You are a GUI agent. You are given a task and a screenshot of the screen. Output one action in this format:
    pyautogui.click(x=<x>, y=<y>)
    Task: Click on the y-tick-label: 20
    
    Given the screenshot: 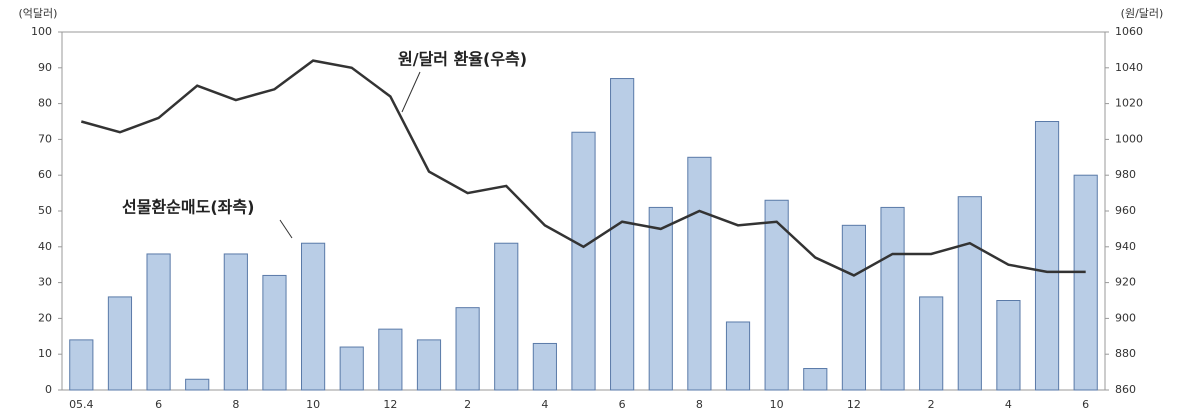 What is the action you would take?
    pyautogui.click(x=45, y=317)
    